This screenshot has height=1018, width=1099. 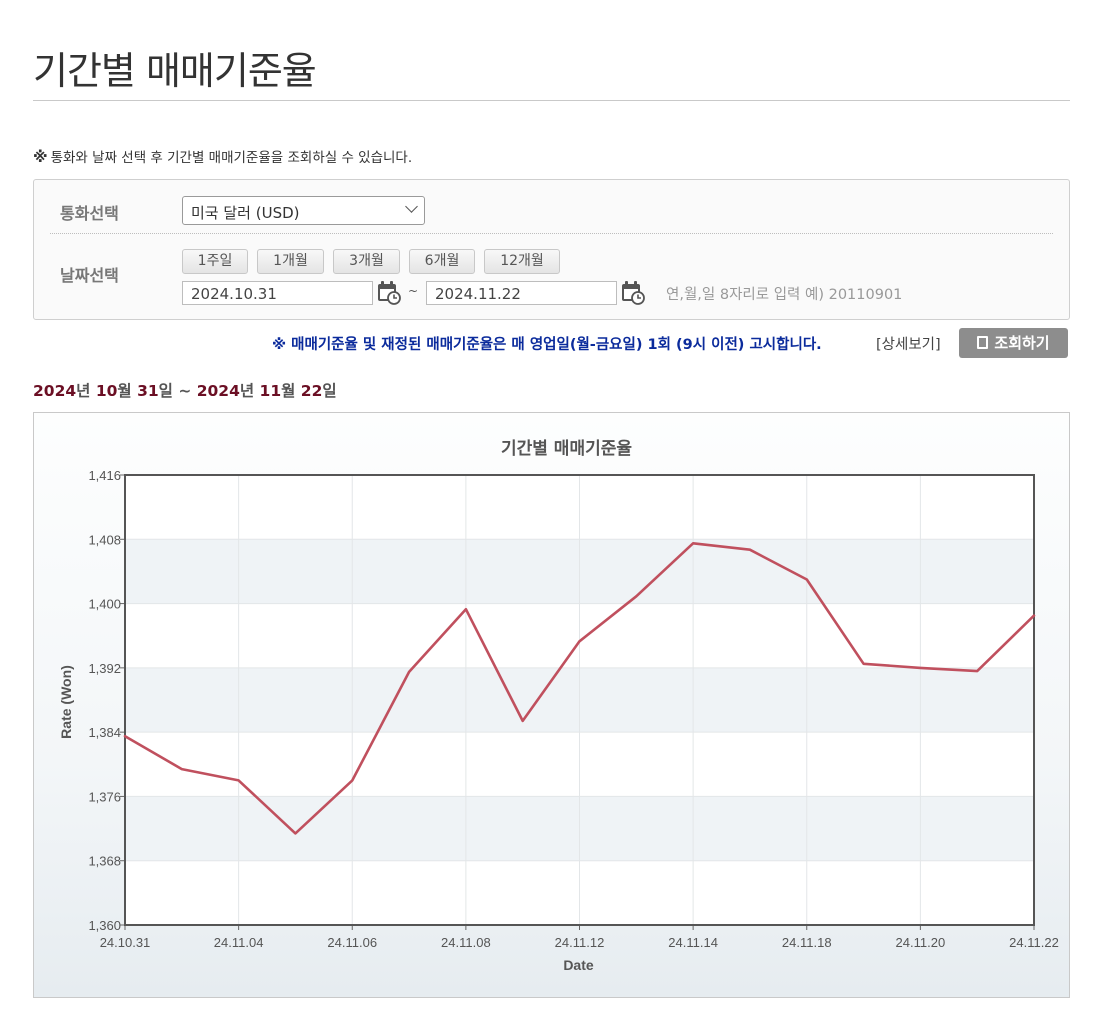 I want to click on y-tick-label: 1,408, so click(x=104, y=539).